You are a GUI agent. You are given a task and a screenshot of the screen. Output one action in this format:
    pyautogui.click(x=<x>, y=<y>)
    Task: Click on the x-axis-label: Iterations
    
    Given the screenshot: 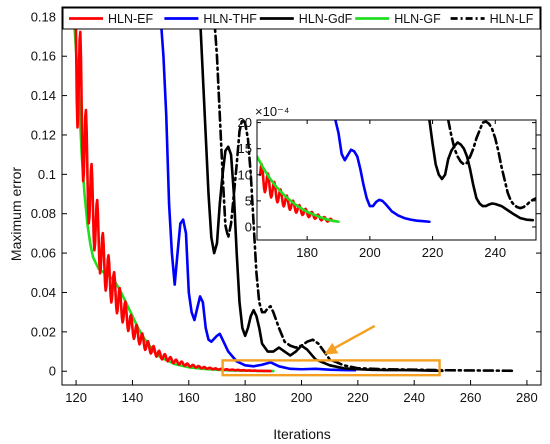 What is the action you would take?
    pyautogui.click(x=302, y=434)
    